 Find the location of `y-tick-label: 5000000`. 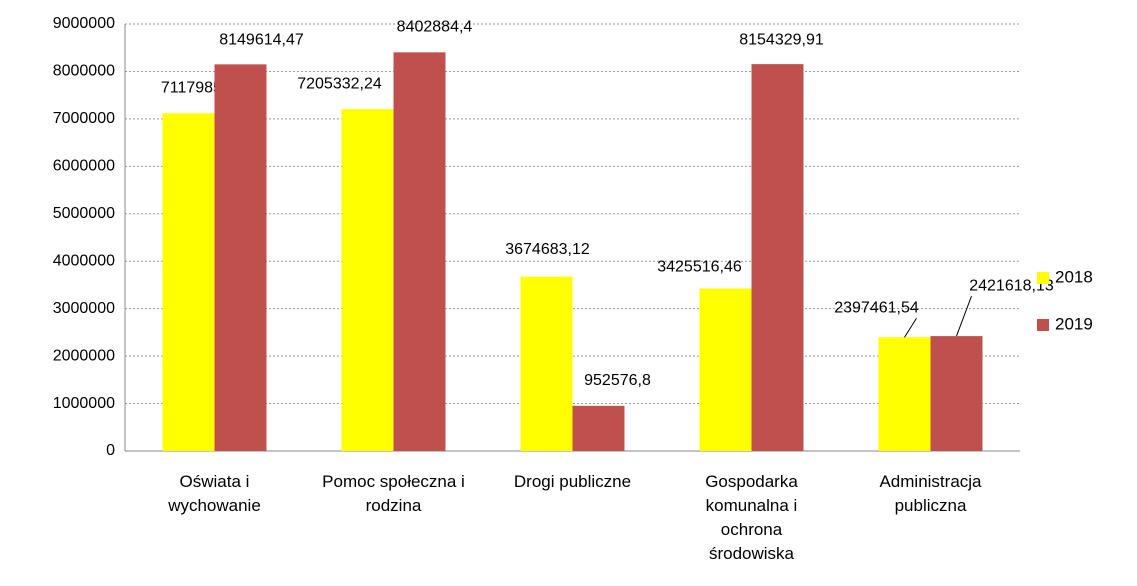

y-tick-label: 5000000 is located at coordinates (84, 213).